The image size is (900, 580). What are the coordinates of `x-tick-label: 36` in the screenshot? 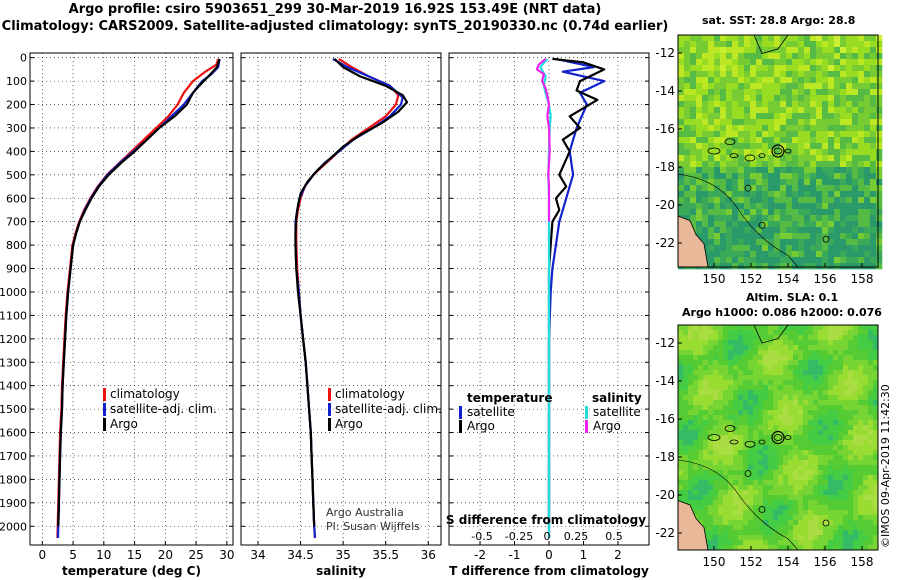 It's located at (428, 555).